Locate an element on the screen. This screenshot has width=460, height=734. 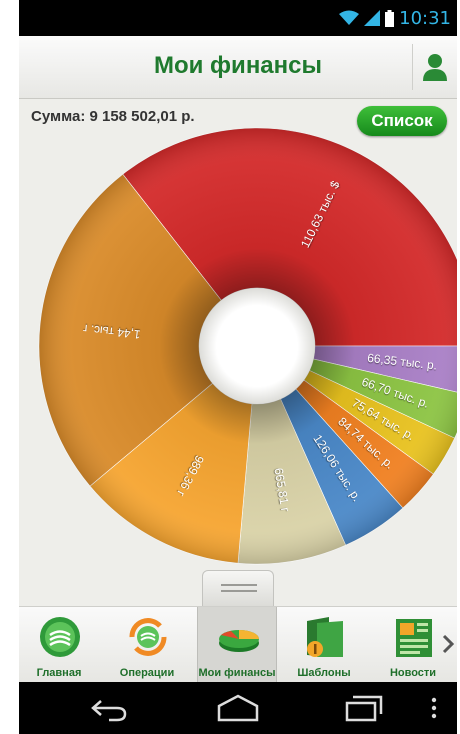
chevron-right-icon is located at coordinates (448, 644).